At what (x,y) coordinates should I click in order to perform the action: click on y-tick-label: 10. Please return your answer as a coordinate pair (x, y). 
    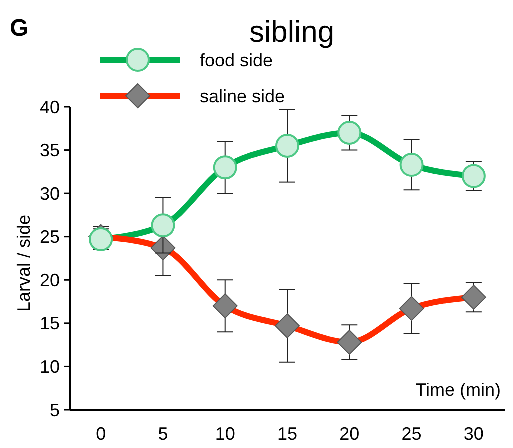
    Looking at the image, I should click on (50, 367).